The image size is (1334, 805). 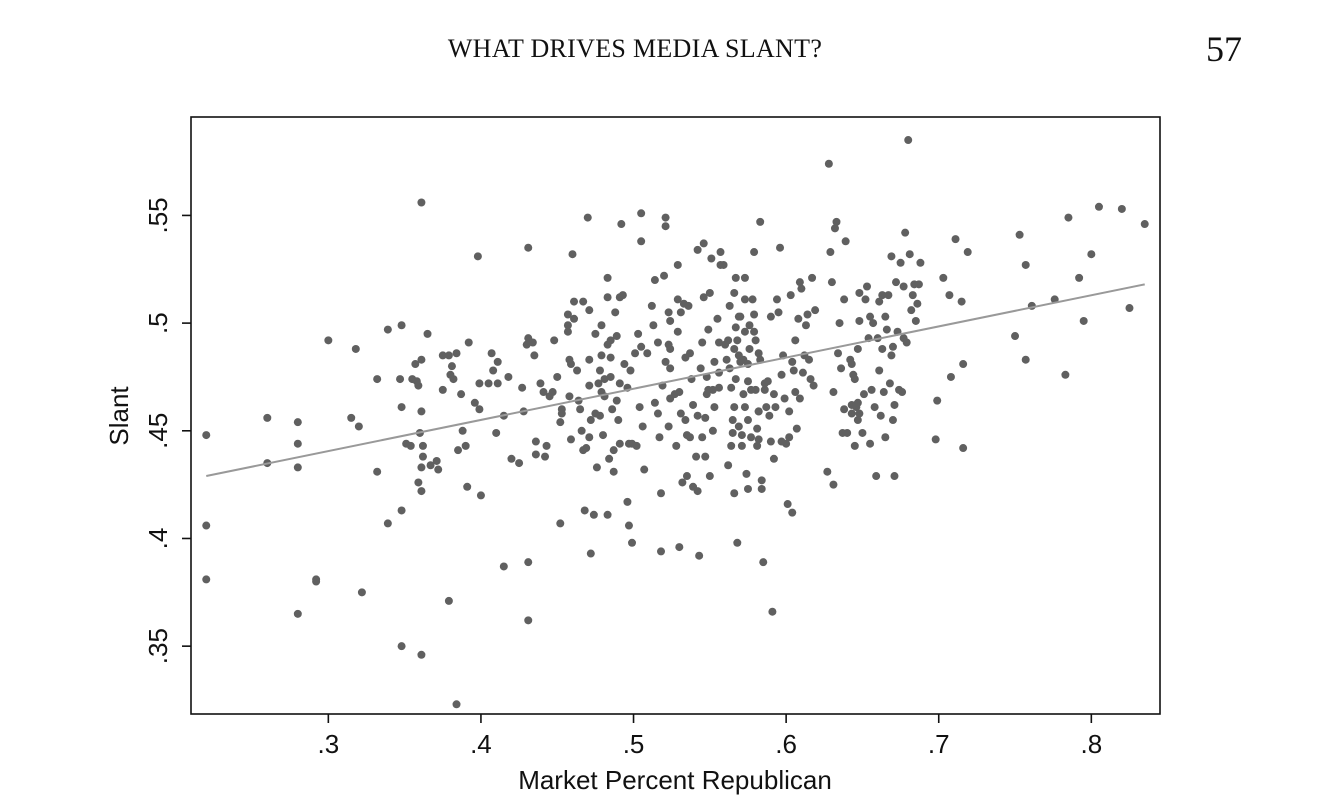 I want to click on y-tick-label: .4, so click(x=158, y=539).